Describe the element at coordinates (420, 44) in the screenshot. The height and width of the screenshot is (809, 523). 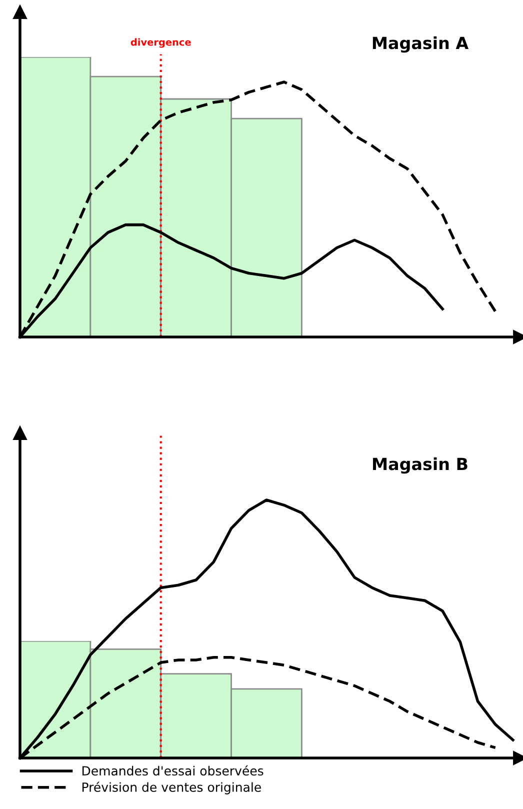
I see `chart-title: Magasin A` at that location.